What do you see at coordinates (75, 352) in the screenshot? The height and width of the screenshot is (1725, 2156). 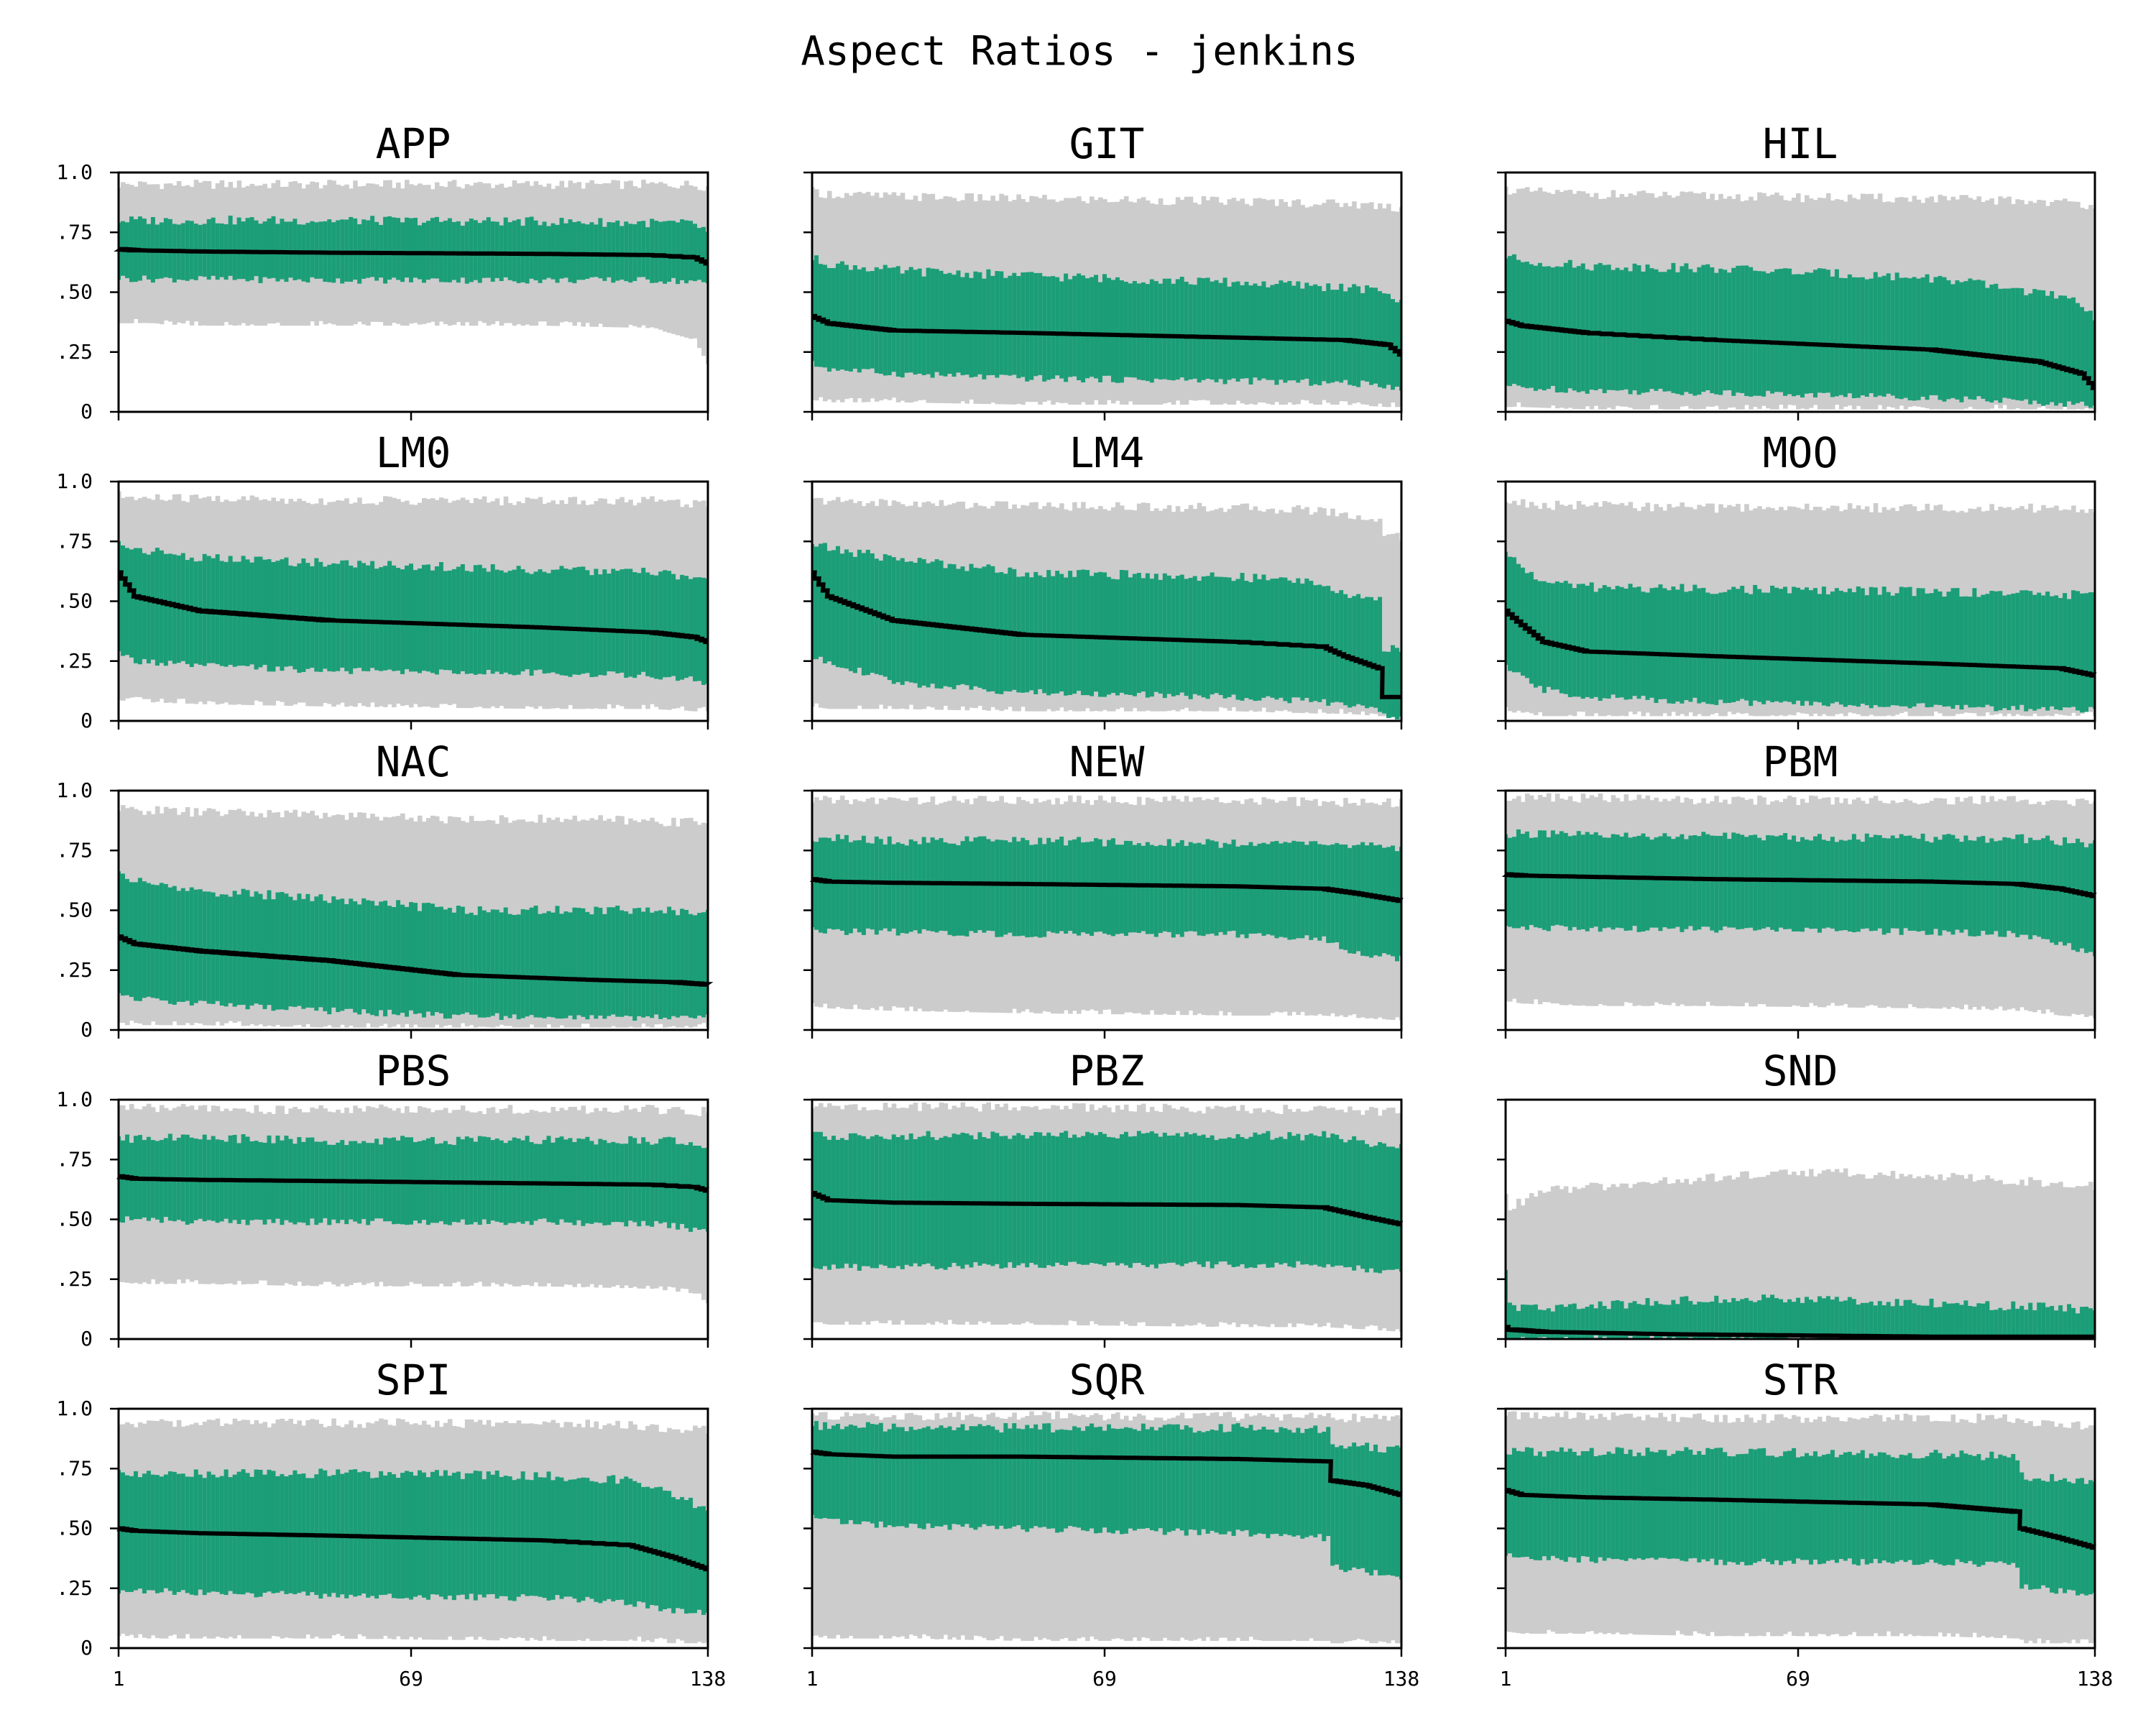 I see `y-tick-label: .25` at bounding box center [75, 352].